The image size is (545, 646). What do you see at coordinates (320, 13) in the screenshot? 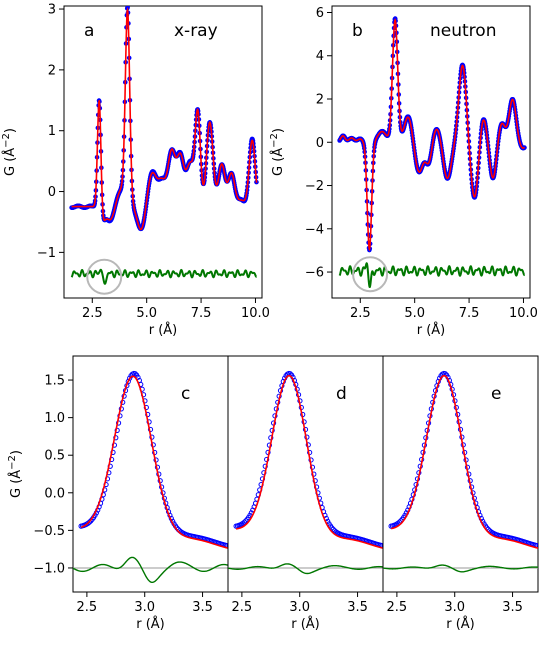
I see `y-tick-label: 6` at bounding box center [320, 13].